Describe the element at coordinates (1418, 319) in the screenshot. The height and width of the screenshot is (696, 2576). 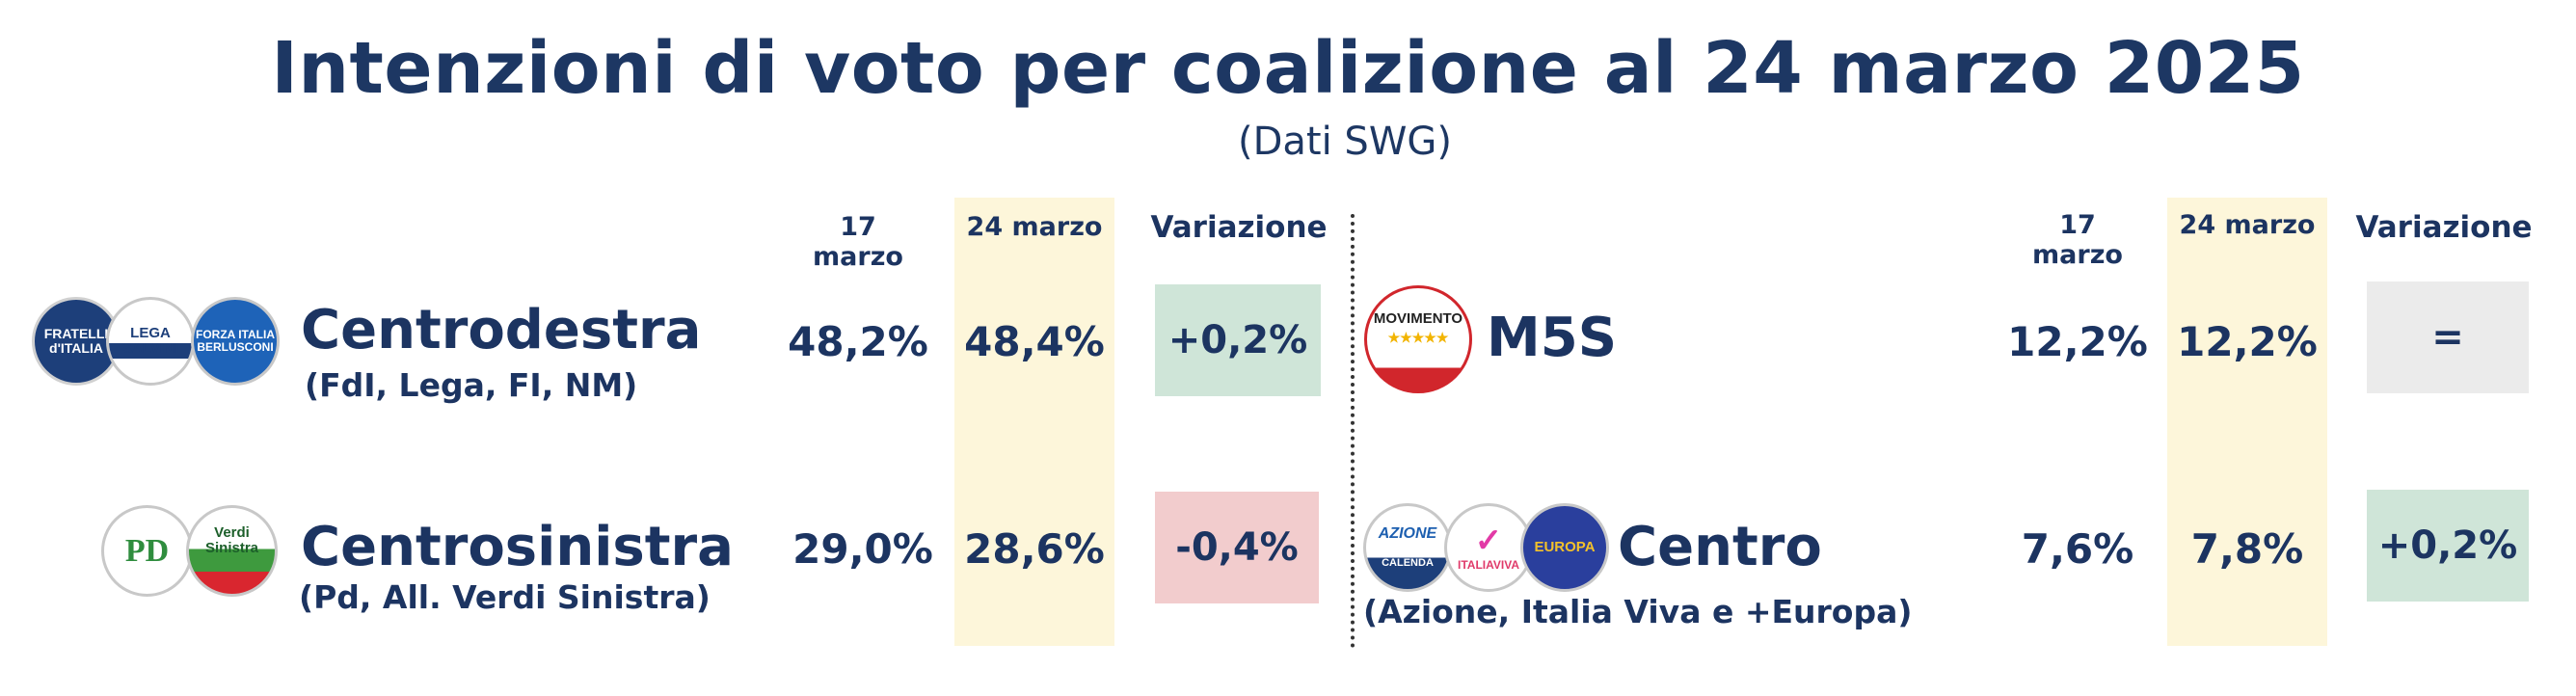
I see `m5s-logo-text: MOVIMENTO` at that location.